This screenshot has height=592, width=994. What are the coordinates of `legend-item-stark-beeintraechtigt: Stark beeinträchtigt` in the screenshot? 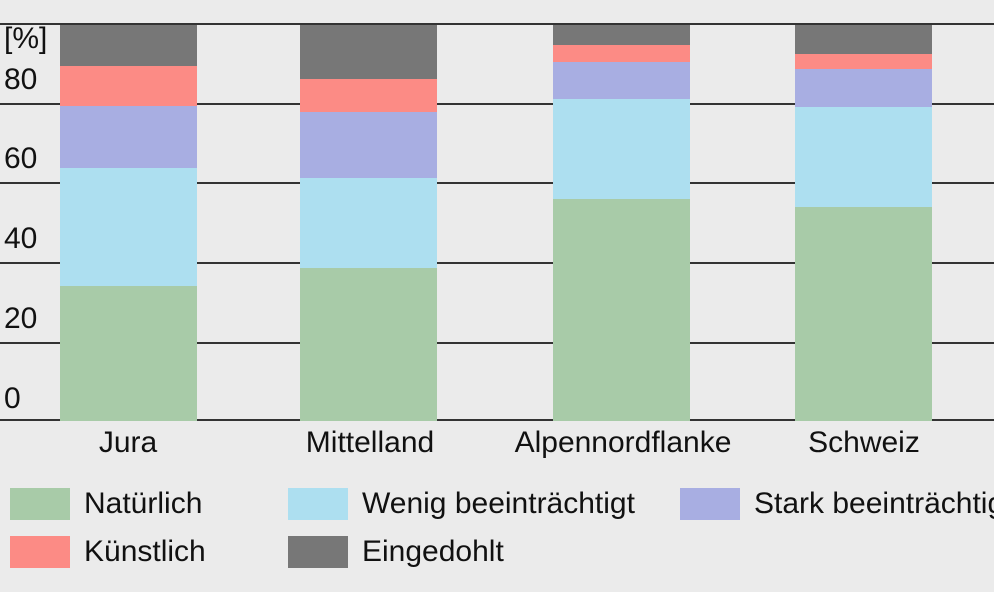 It's located at (837, 504).